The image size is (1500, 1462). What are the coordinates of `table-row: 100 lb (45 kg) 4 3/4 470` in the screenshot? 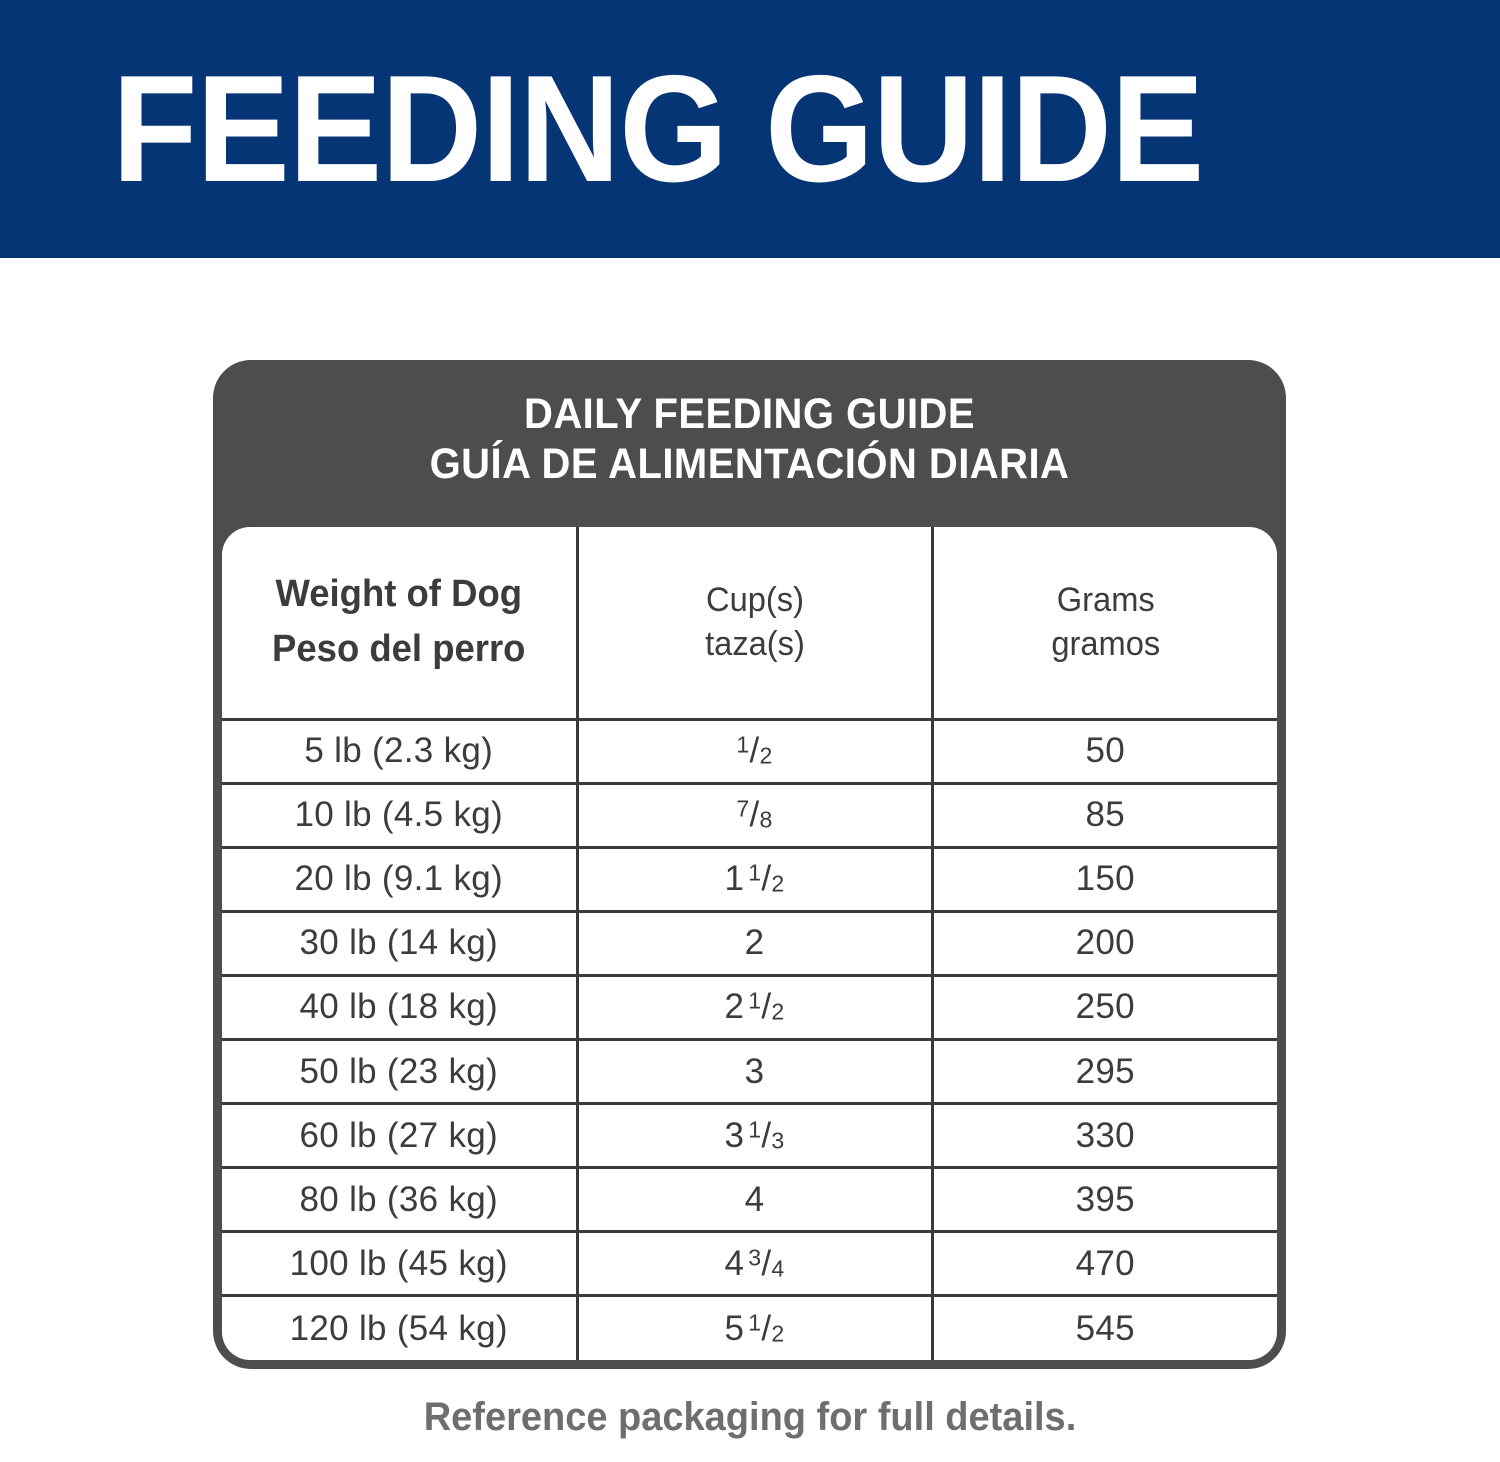 It's located at (749, 1264).